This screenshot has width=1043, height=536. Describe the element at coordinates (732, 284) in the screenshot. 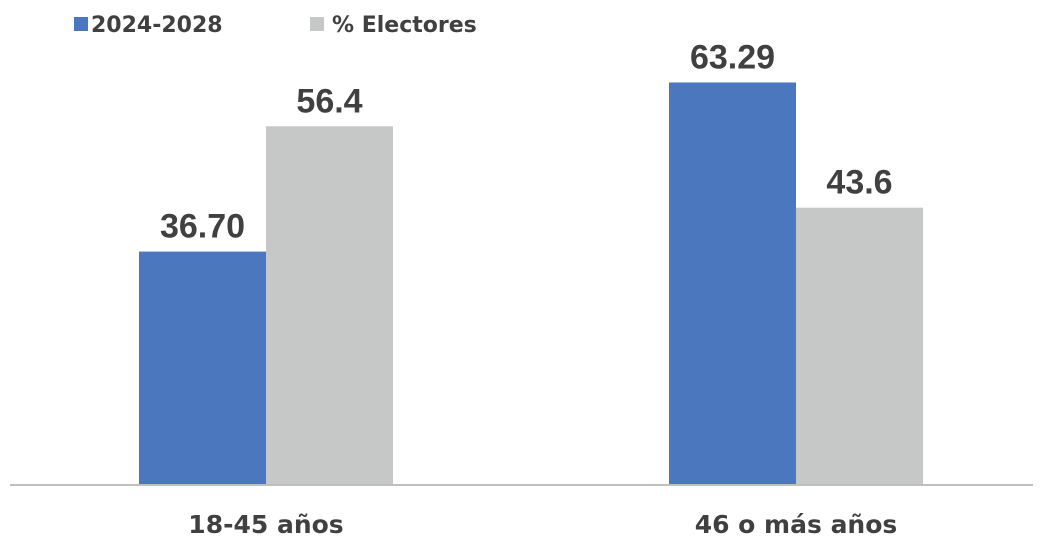

I see `bar-series1-cat2` at that location.